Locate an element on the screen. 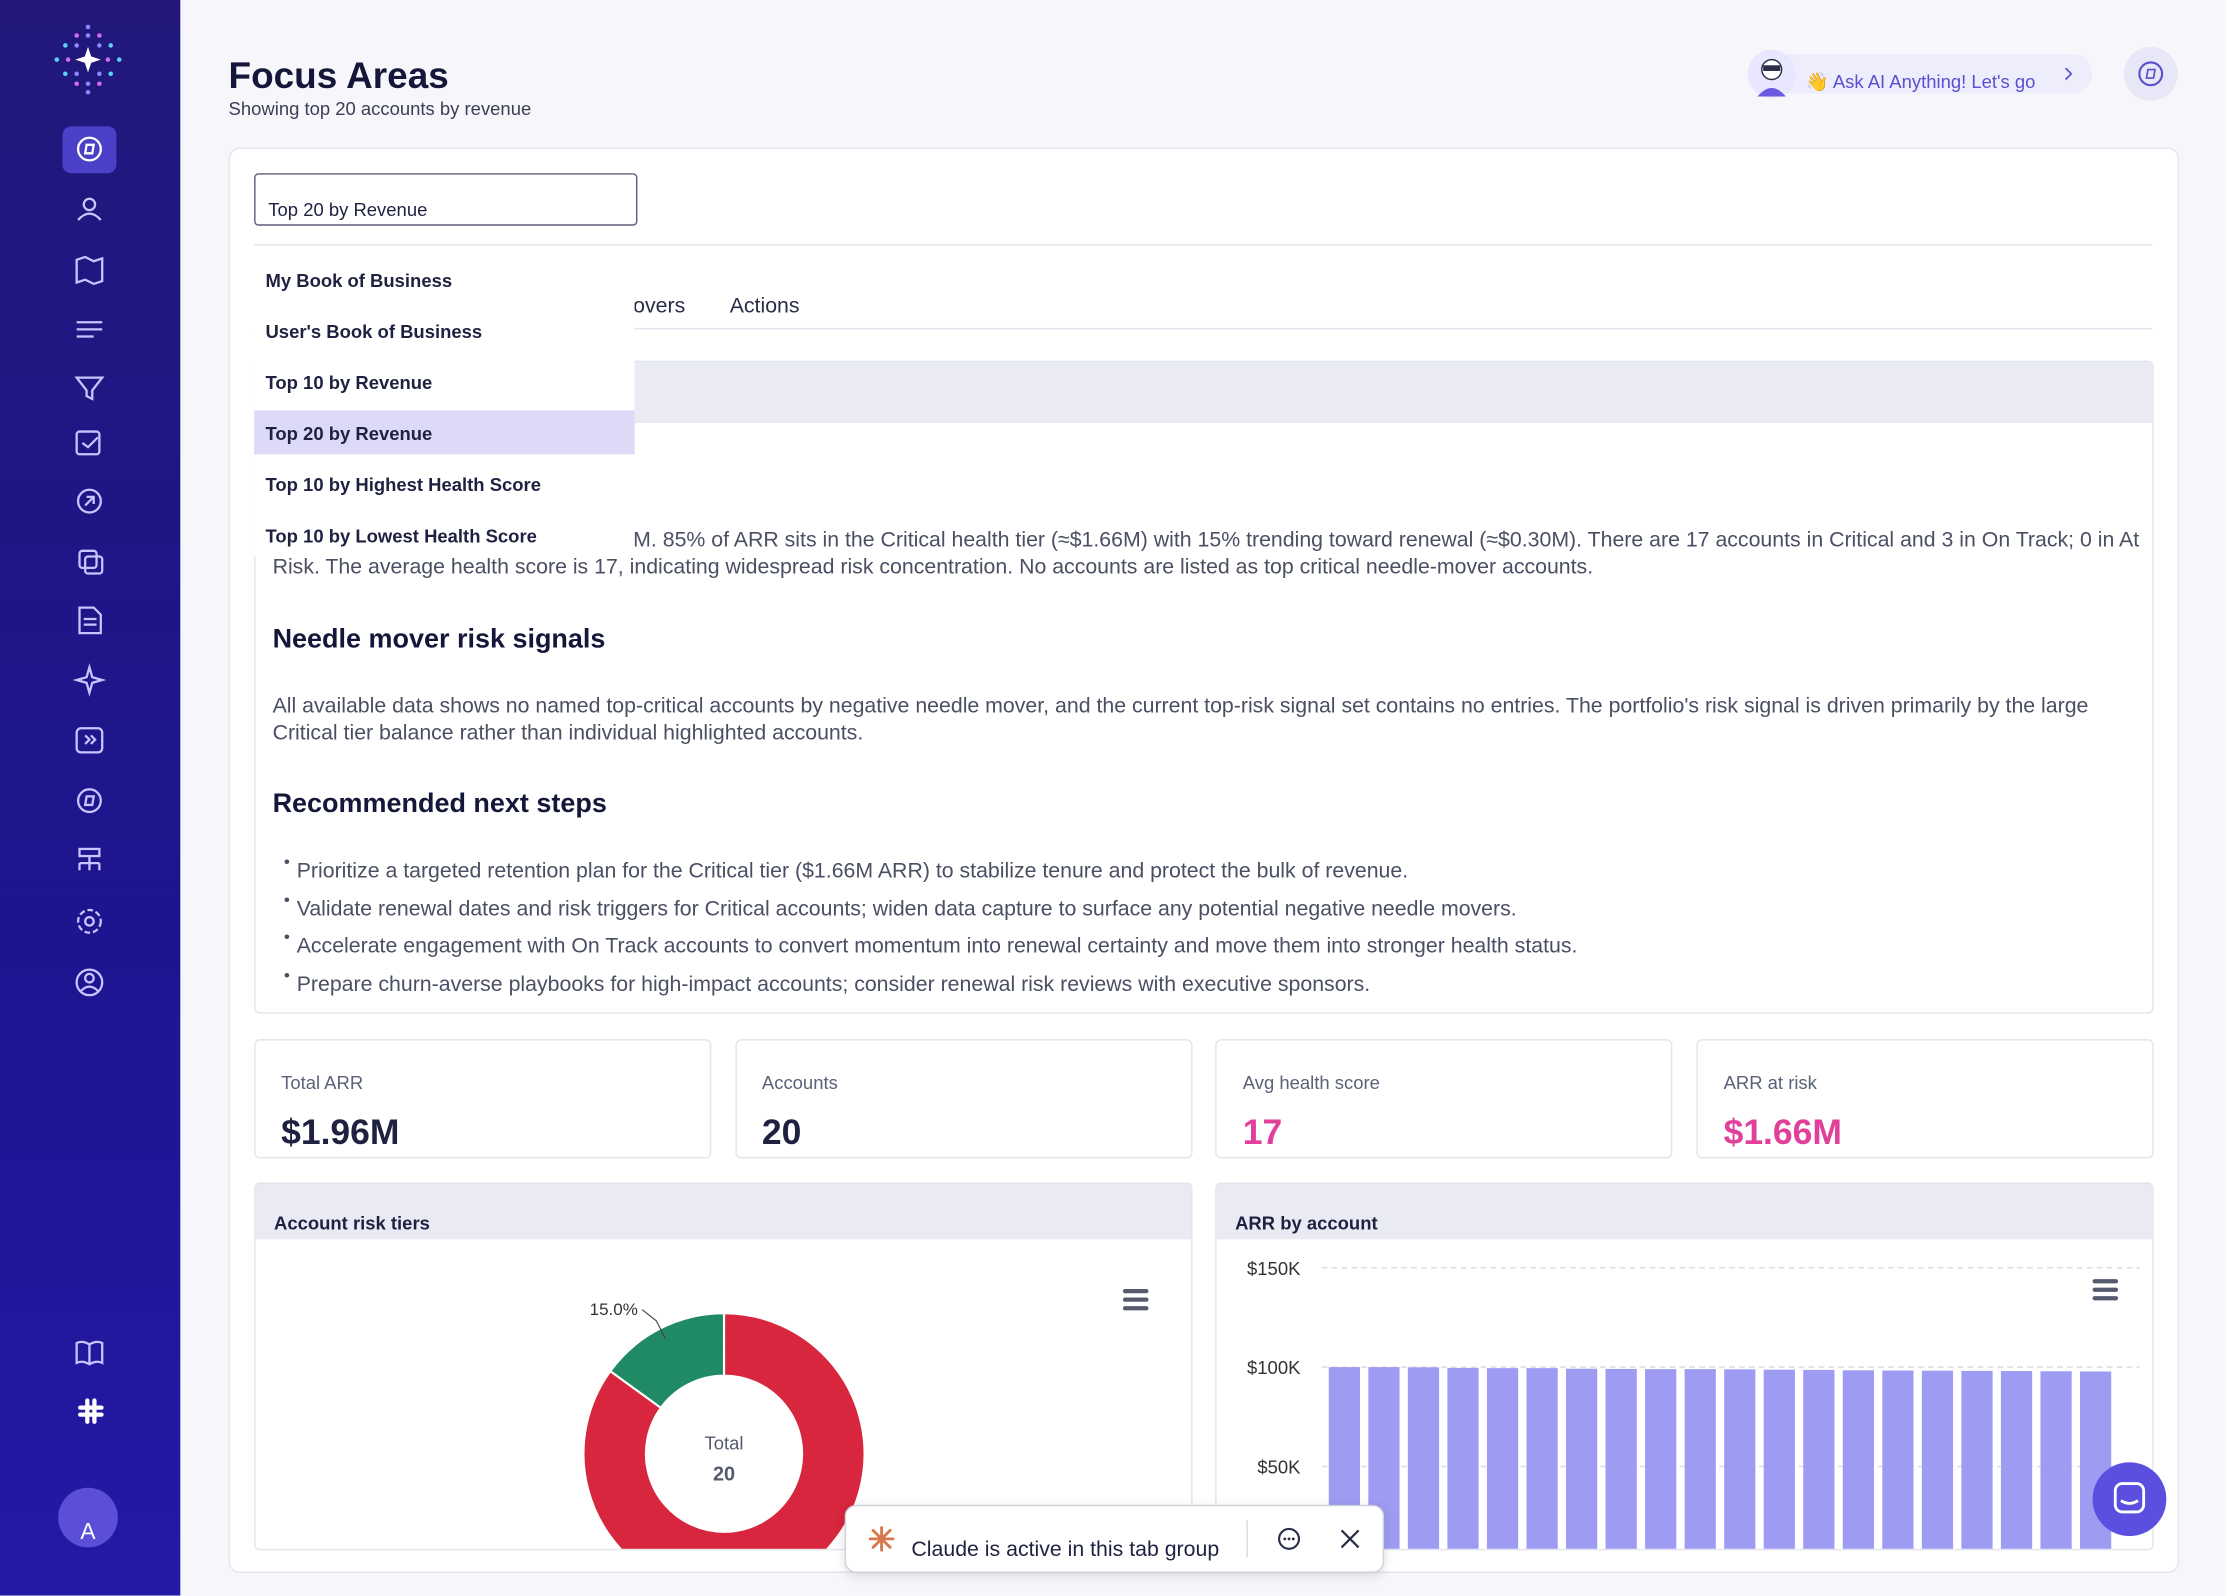  dropdown-option: My Book of Business is located at coordinates (359, 280).